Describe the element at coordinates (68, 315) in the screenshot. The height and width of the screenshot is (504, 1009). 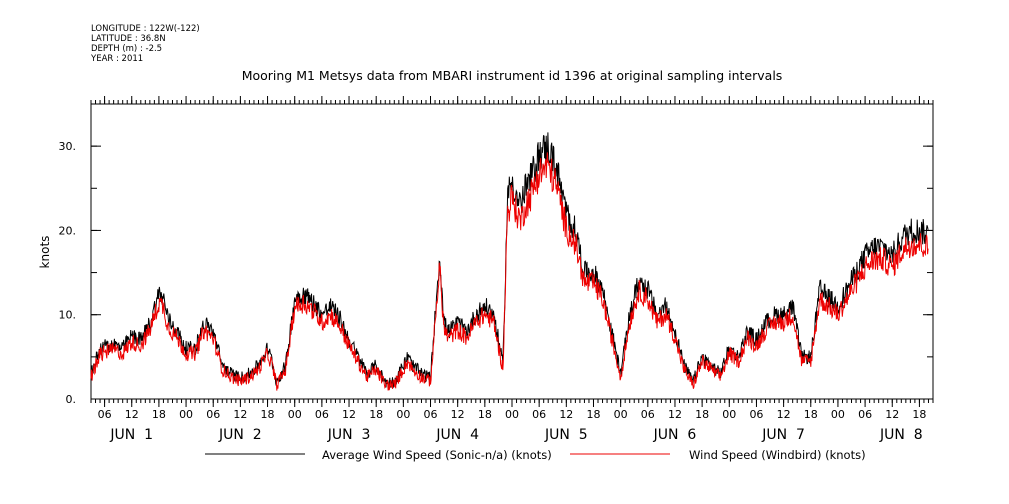
I see `y-tick-label: 10.` at that location.